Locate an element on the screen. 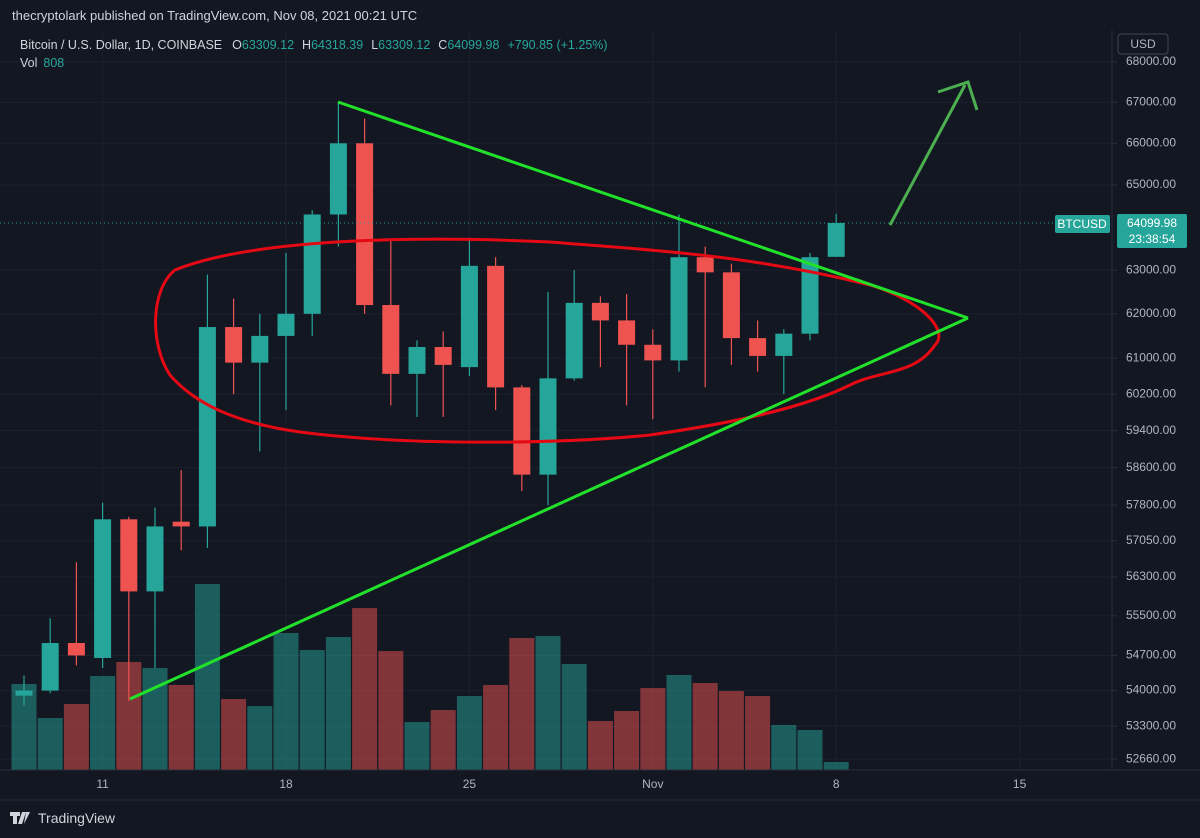 This screenshot has width=1200, height=838. y-tick-label: 59400.00 is located at coordinates (1151, 430).